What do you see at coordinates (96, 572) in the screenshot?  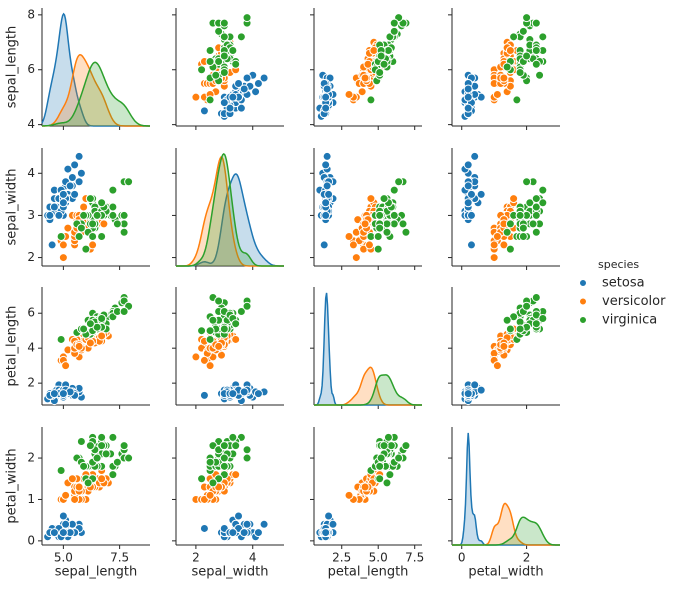 I see `x-axis-label: sepal_length` at bounding box center [96, 572].